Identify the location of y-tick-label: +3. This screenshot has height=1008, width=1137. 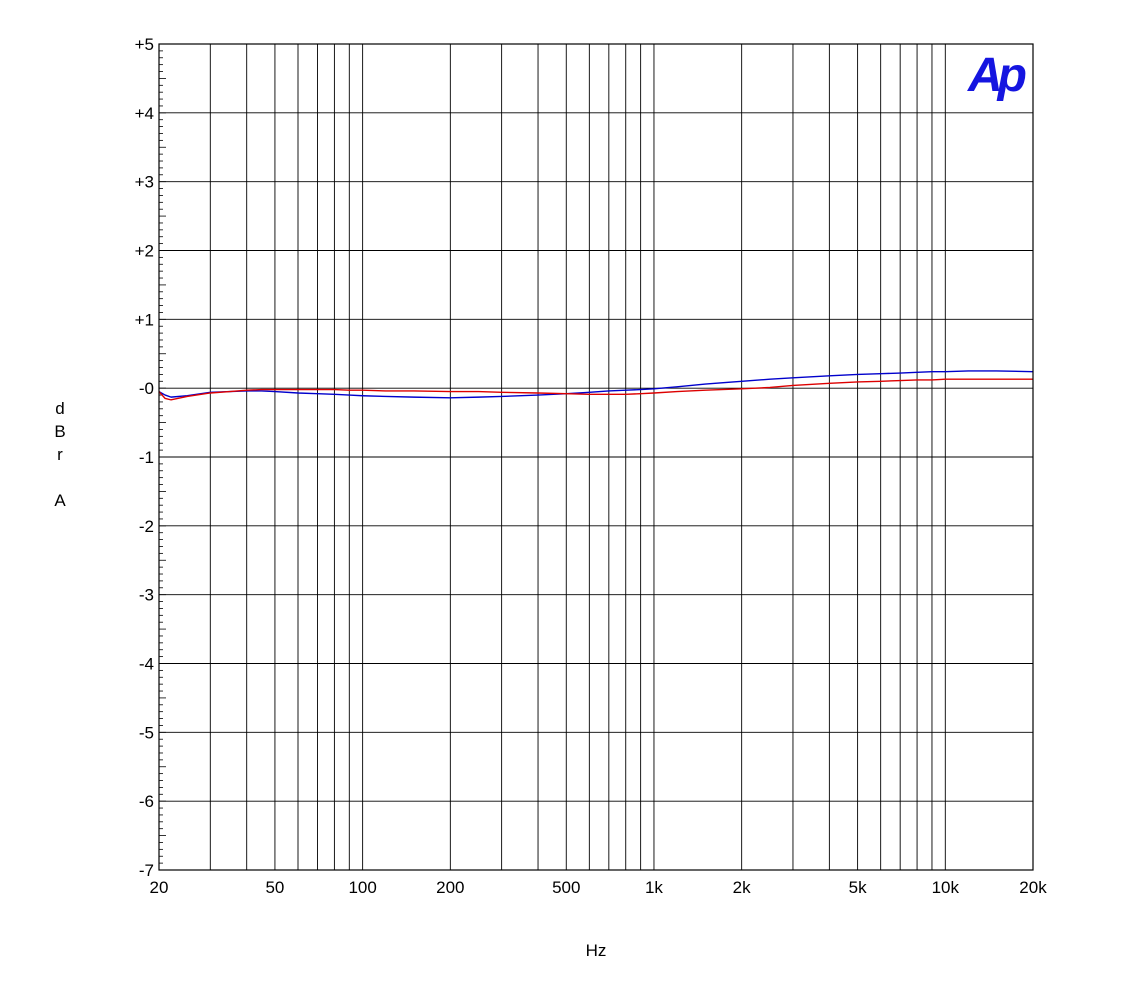
(144, 182).